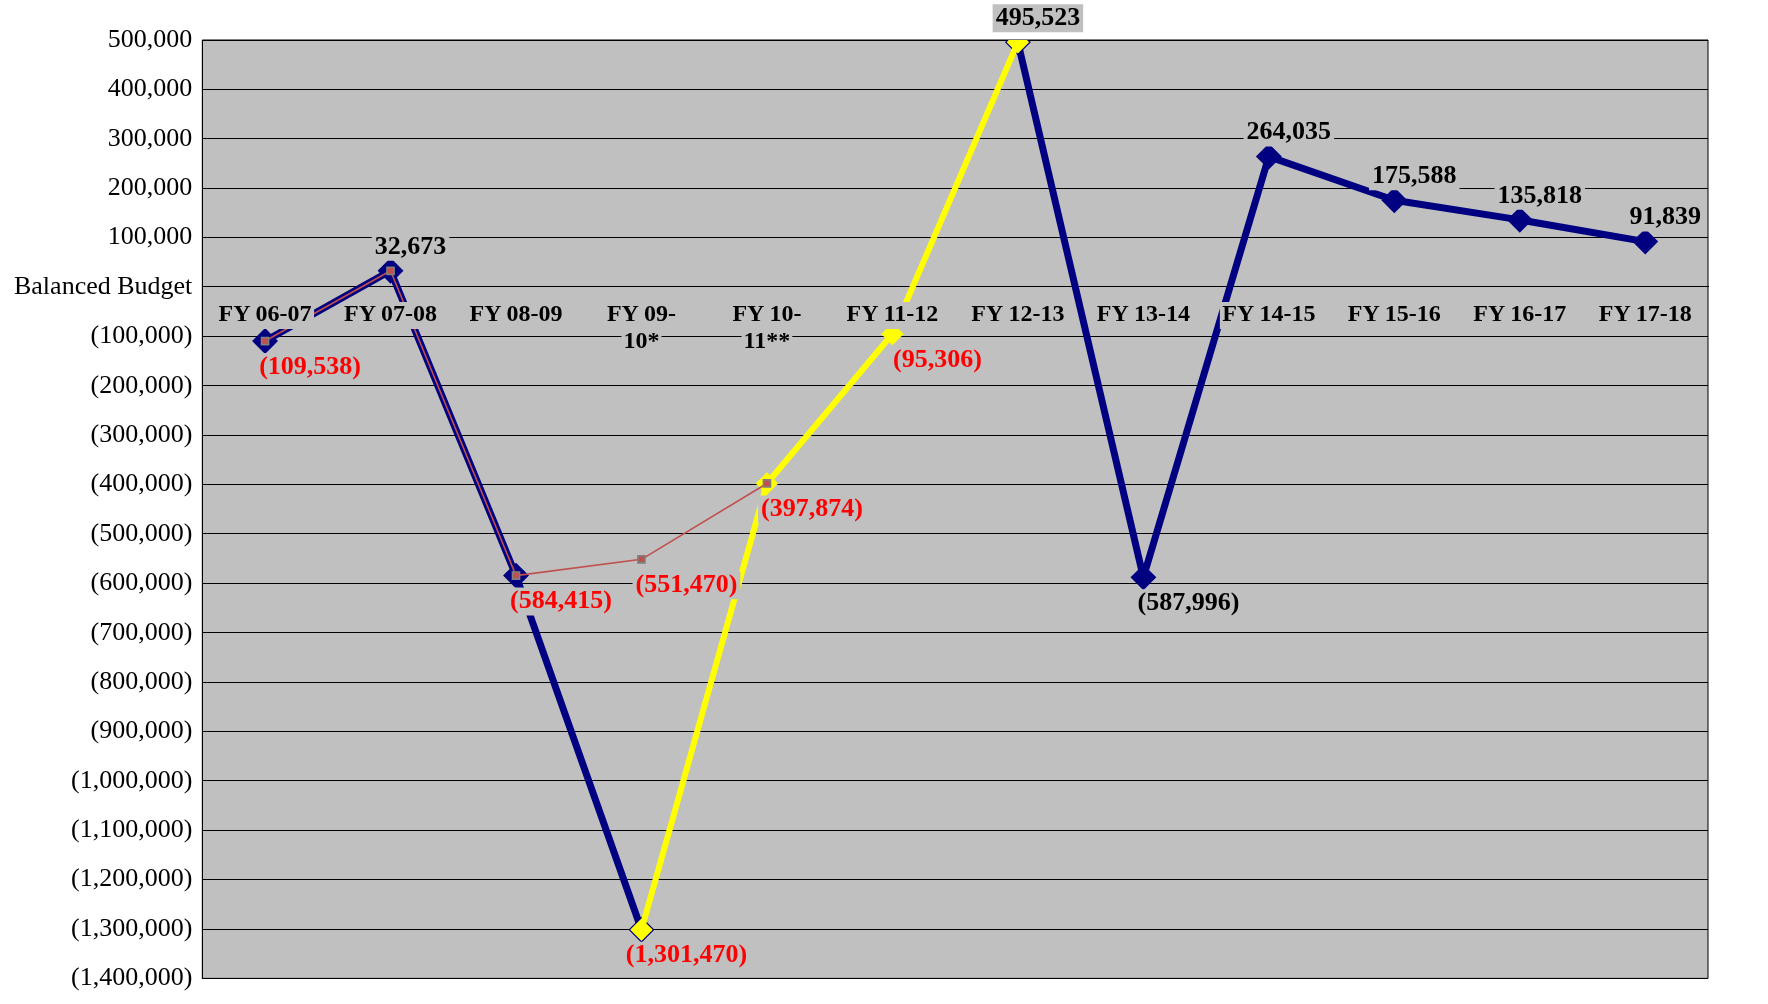 This screenshot has height=1004, width=1768. I want to click on data-label: (109,538), so click(310, 365).